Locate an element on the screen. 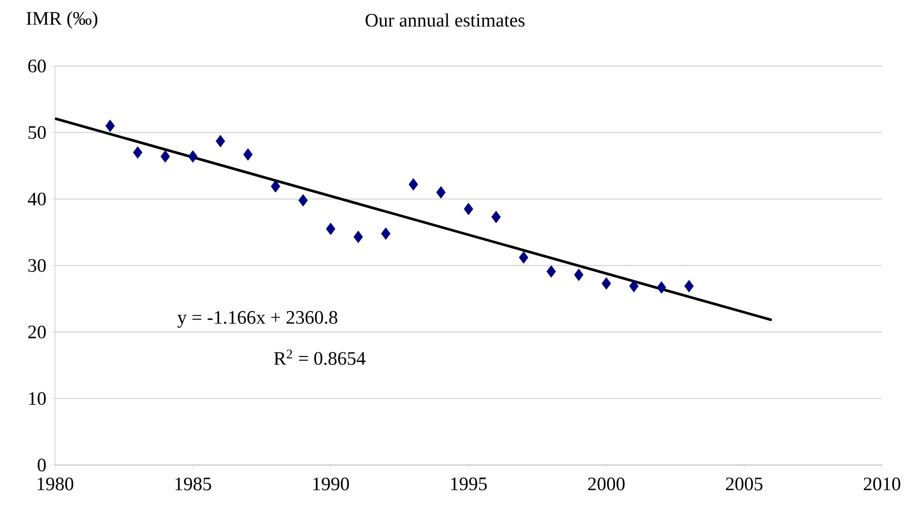 Image resolution: width=912 pixels, height=523 pixels. y-axis-title: IMR (‰) is located at coordinates (62, 20).